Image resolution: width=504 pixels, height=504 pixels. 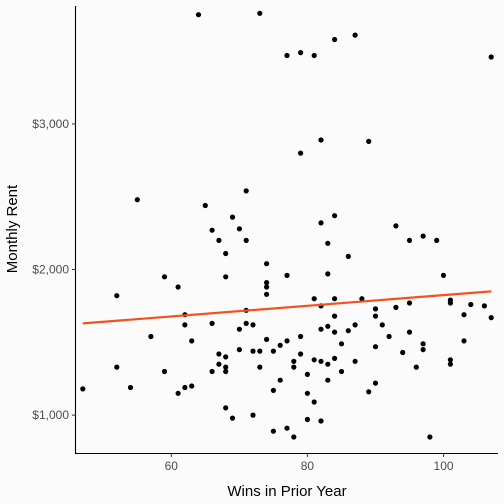 I want to click on y-axis-title: Monthly Rent, so click(x=12, y=228).